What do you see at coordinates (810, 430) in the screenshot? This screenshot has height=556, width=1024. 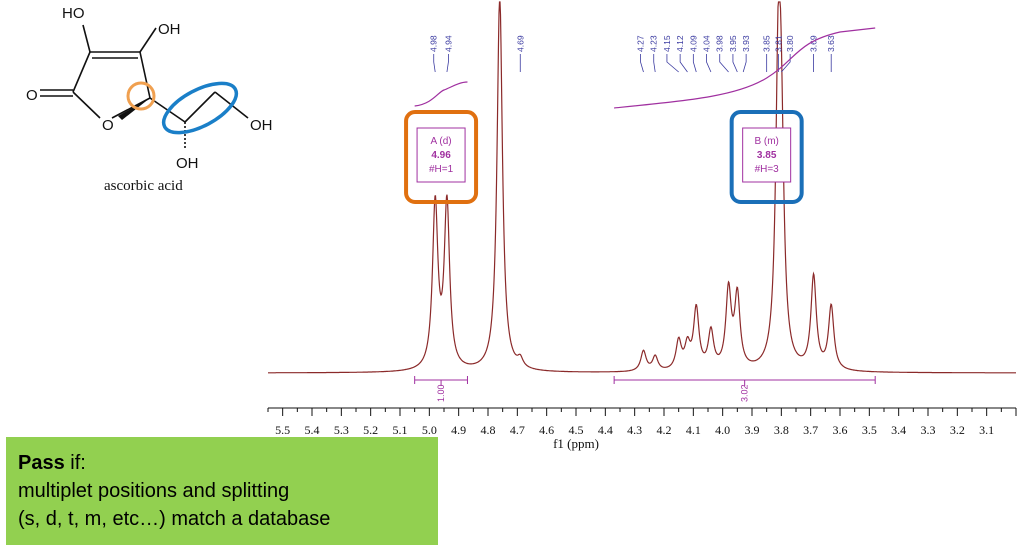 I see `x-tick-label: 3.7` at bounding box center [810, 430].